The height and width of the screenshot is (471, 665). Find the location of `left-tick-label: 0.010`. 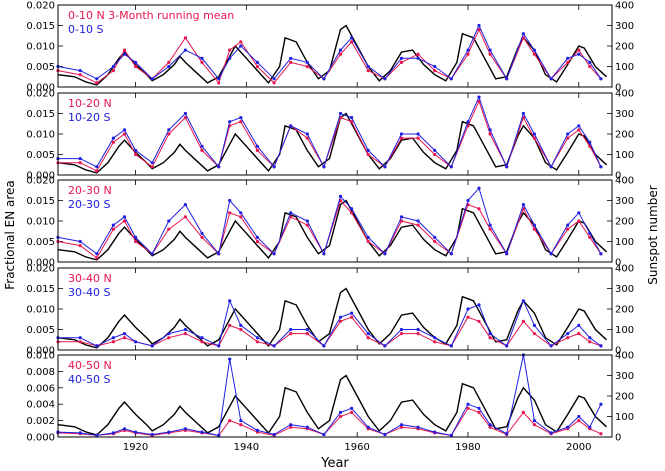

left-tick-label: 0.010 is located at coordinates (40, 310).